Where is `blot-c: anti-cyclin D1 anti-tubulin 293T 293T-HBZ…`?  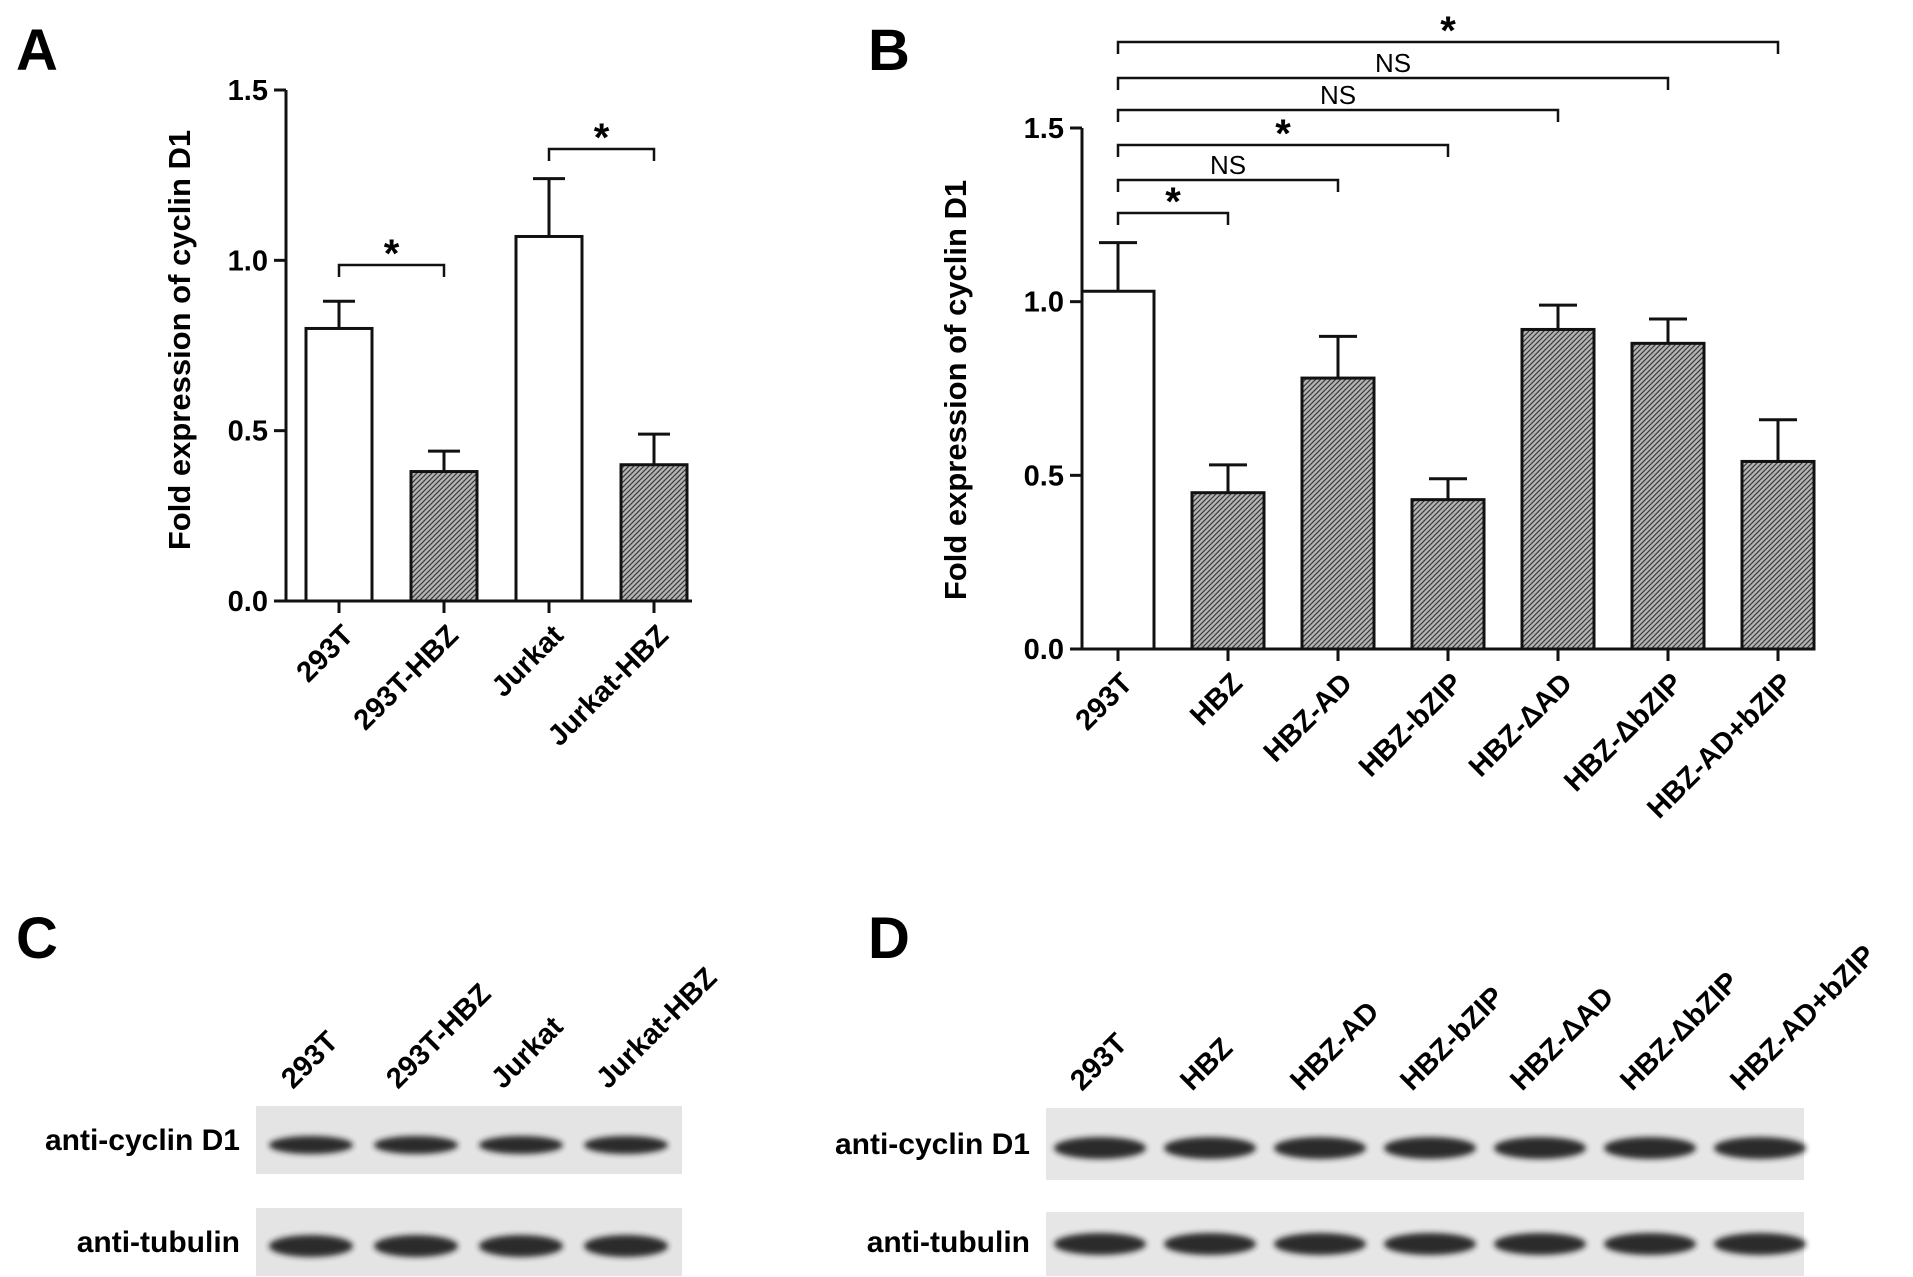
blot-c: anti-cyclin D1 anti-tubulin 293T 293T-HBZ… is located at coordinates (384, 1119).